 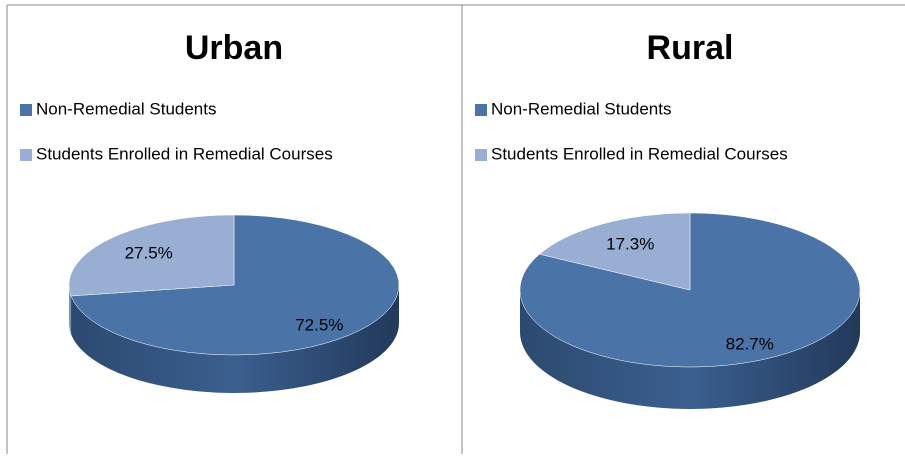 I want to click on data-label: 17.3%, so click(x=630, y=244).